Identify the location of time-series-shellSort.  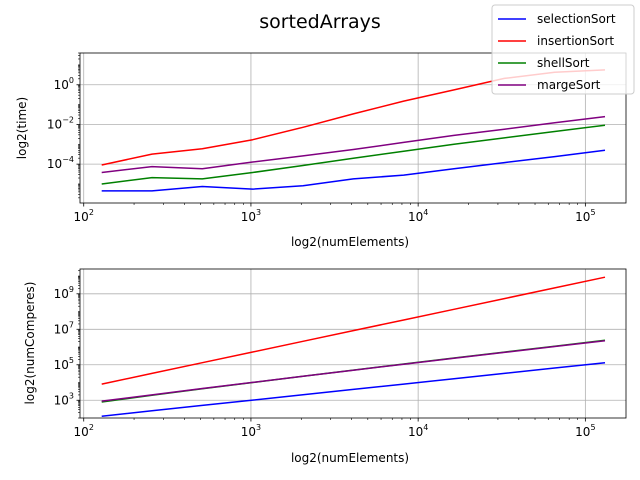
(353, 154).